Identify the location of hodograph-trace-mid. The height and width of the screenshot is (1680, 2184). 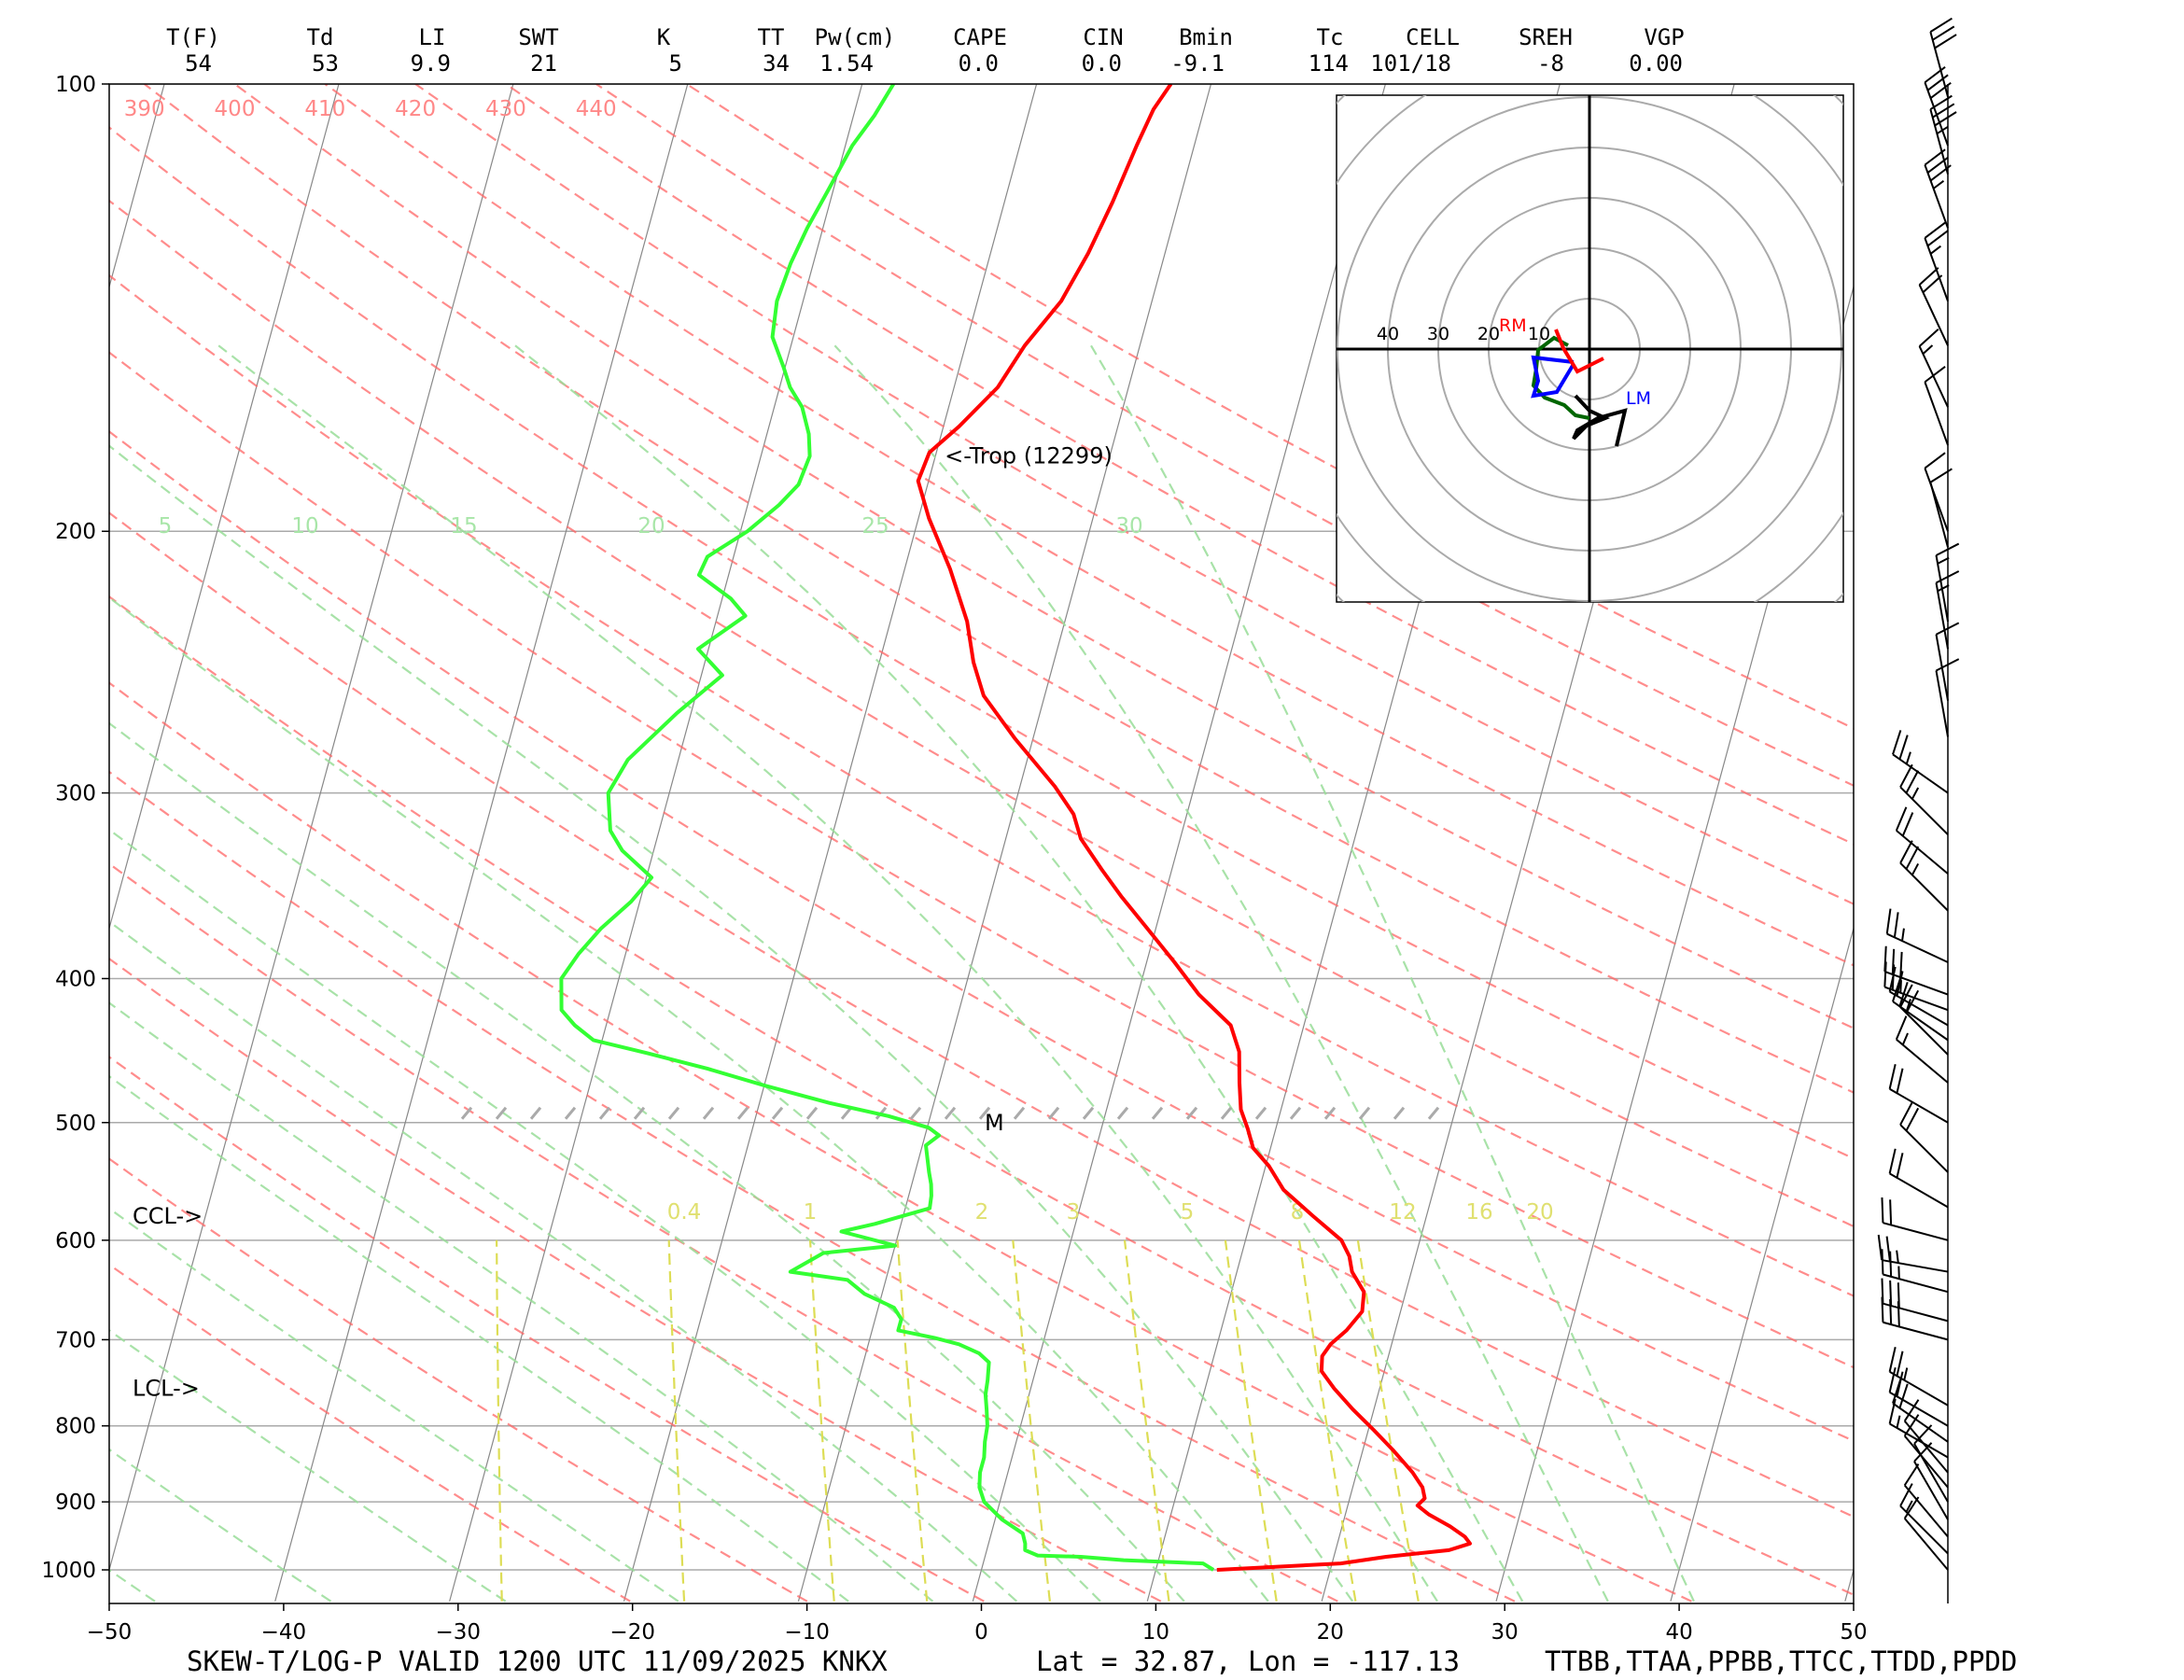
(1553, 377).